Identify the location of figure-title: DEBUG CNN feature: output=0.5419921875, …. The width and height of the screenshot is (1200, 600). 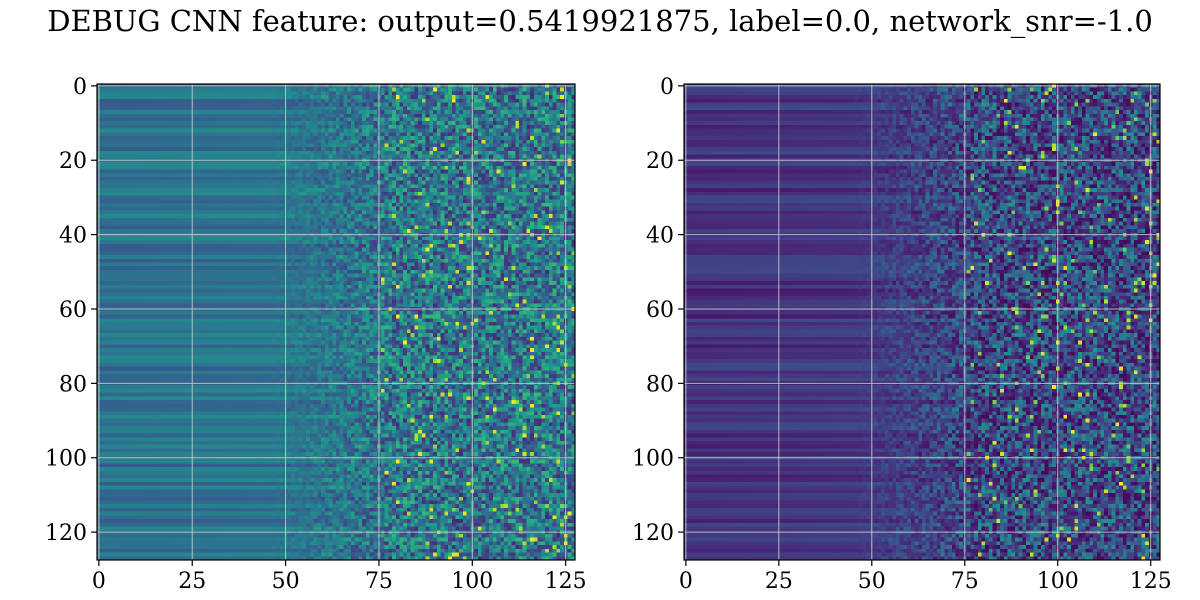
(600, 21).